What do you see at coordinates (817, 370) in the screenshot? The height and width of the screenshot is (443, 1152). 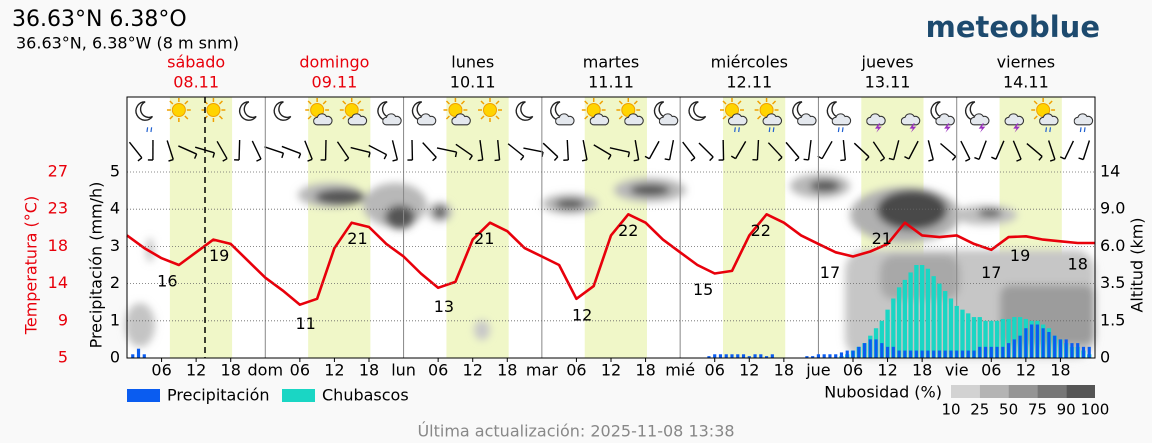 I see `x-tick-label: jue` at bounding box center [817, 370].